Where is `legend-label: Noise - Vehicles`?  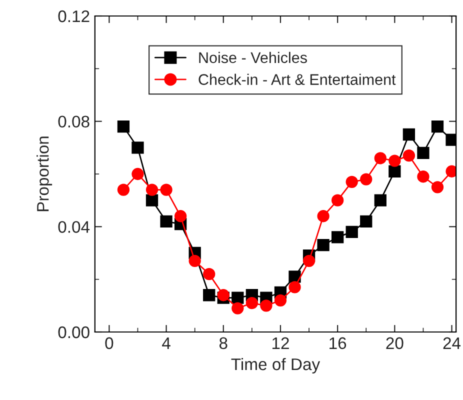 legend-label: Noise - Vehicles is located at coordinates (253, 58).